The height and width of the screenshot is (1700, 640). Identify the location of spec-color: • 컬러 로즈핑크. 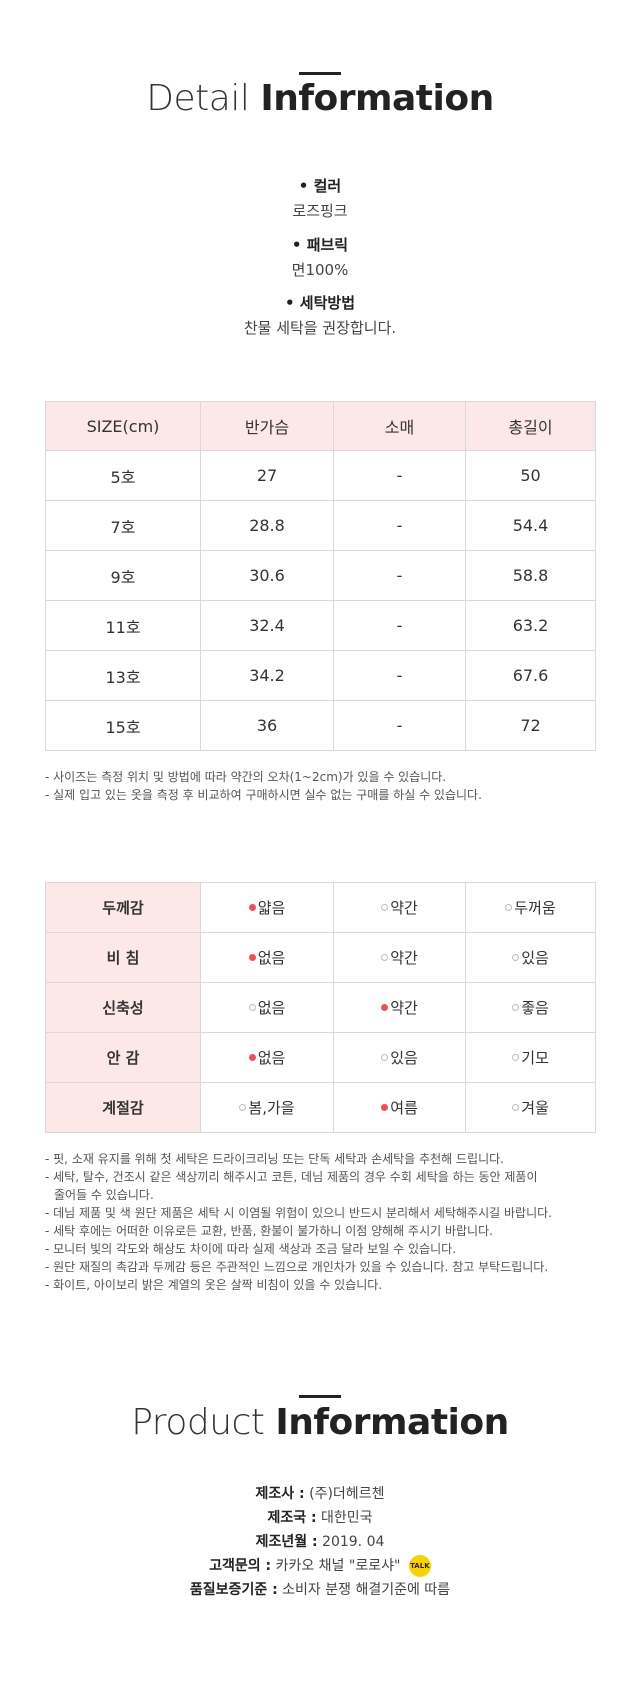
(320, 198).